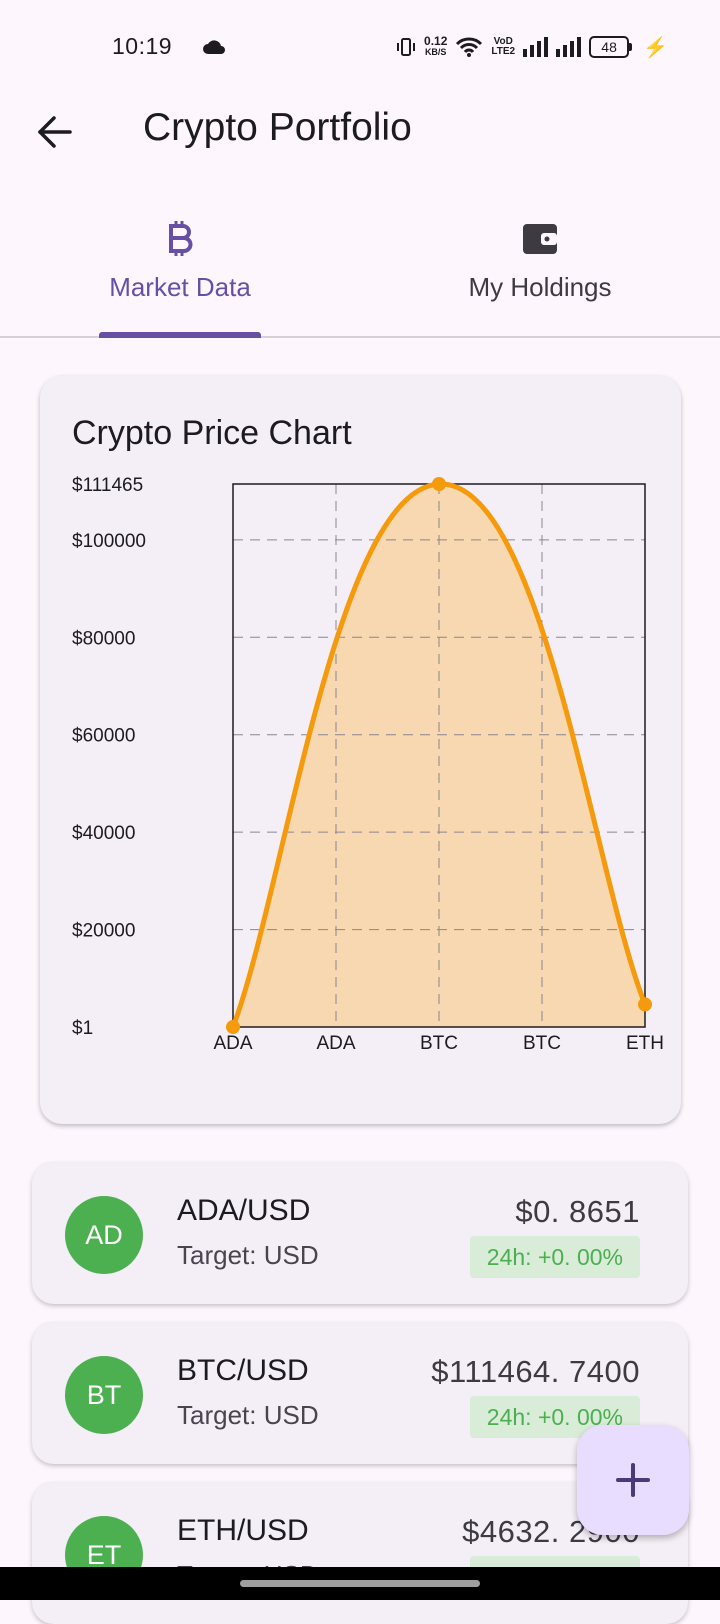 The height and width of the screenshot is (1624, 720). I want to click on tab-indicator, so click(180, 335).